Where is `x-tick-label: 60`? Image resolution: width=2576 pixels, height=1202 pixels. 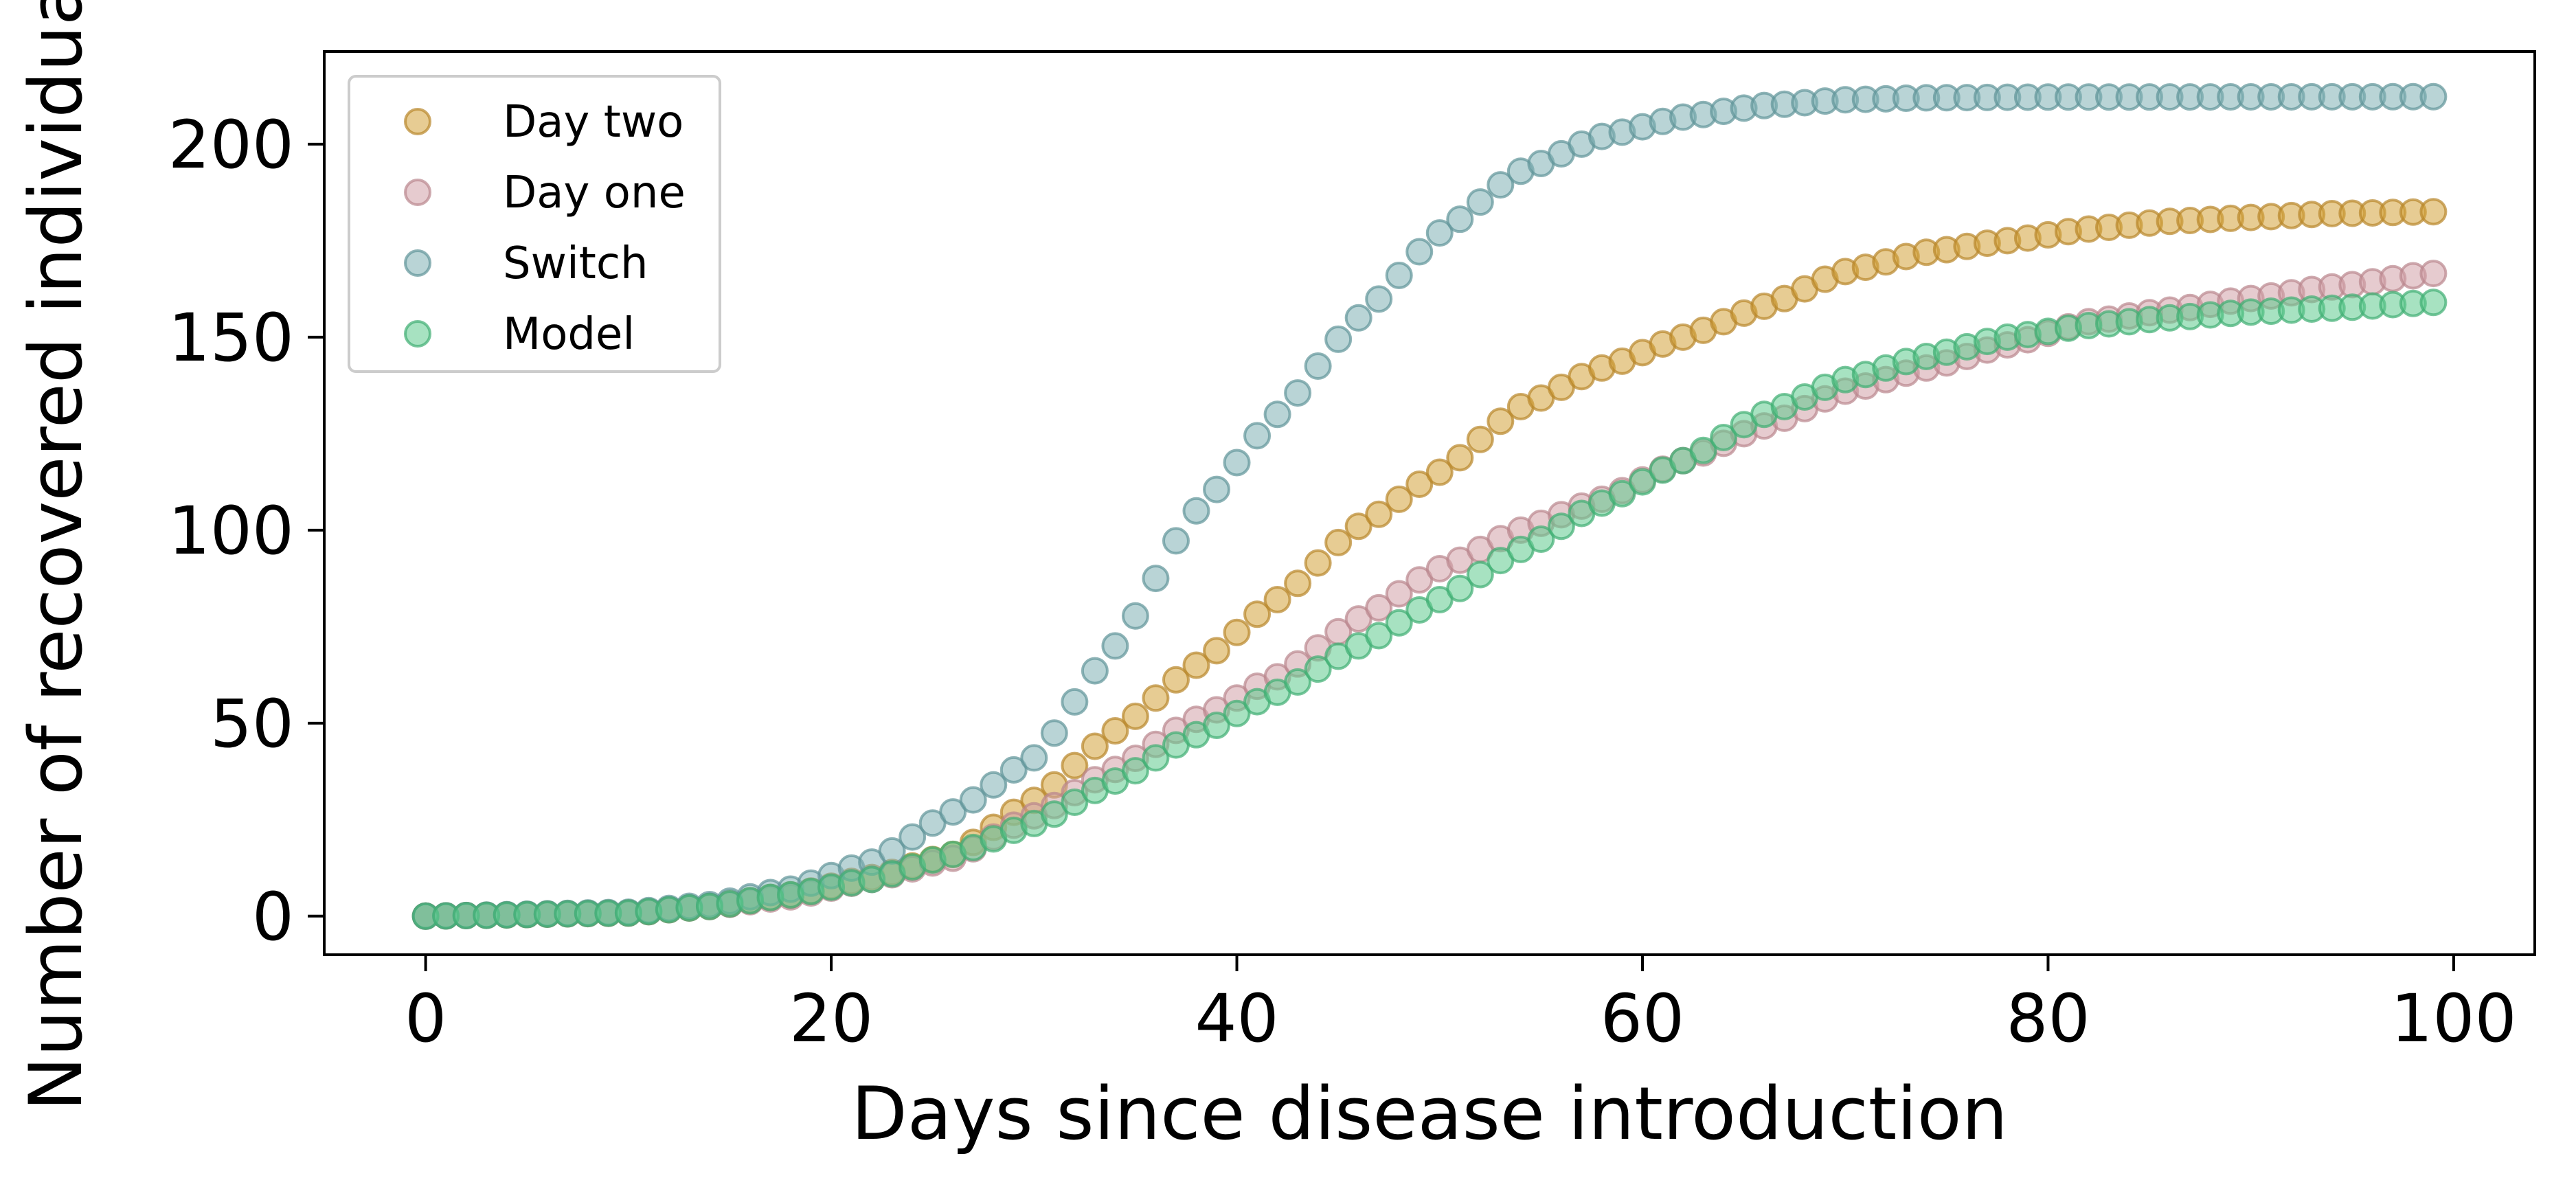
x-tick-label: 60 is located at coordinates (1642, 1018).